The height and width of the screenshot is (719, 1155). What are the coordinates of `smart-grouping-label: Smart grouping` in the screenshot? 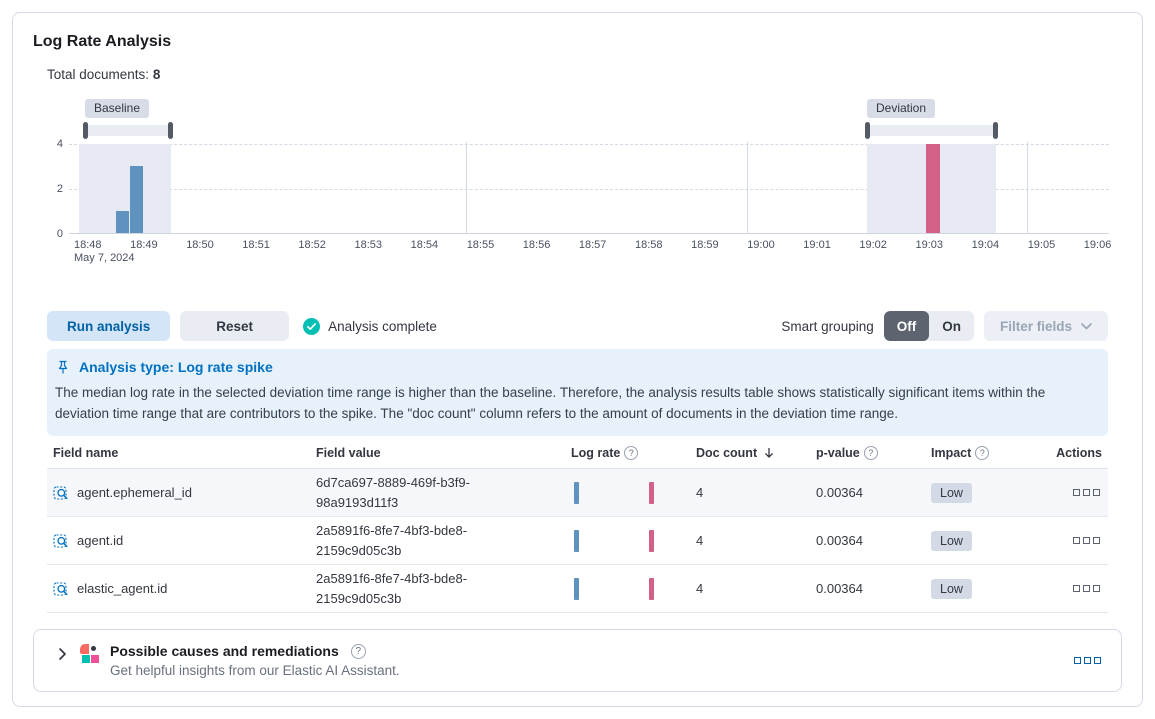 It's located at (827, 326).